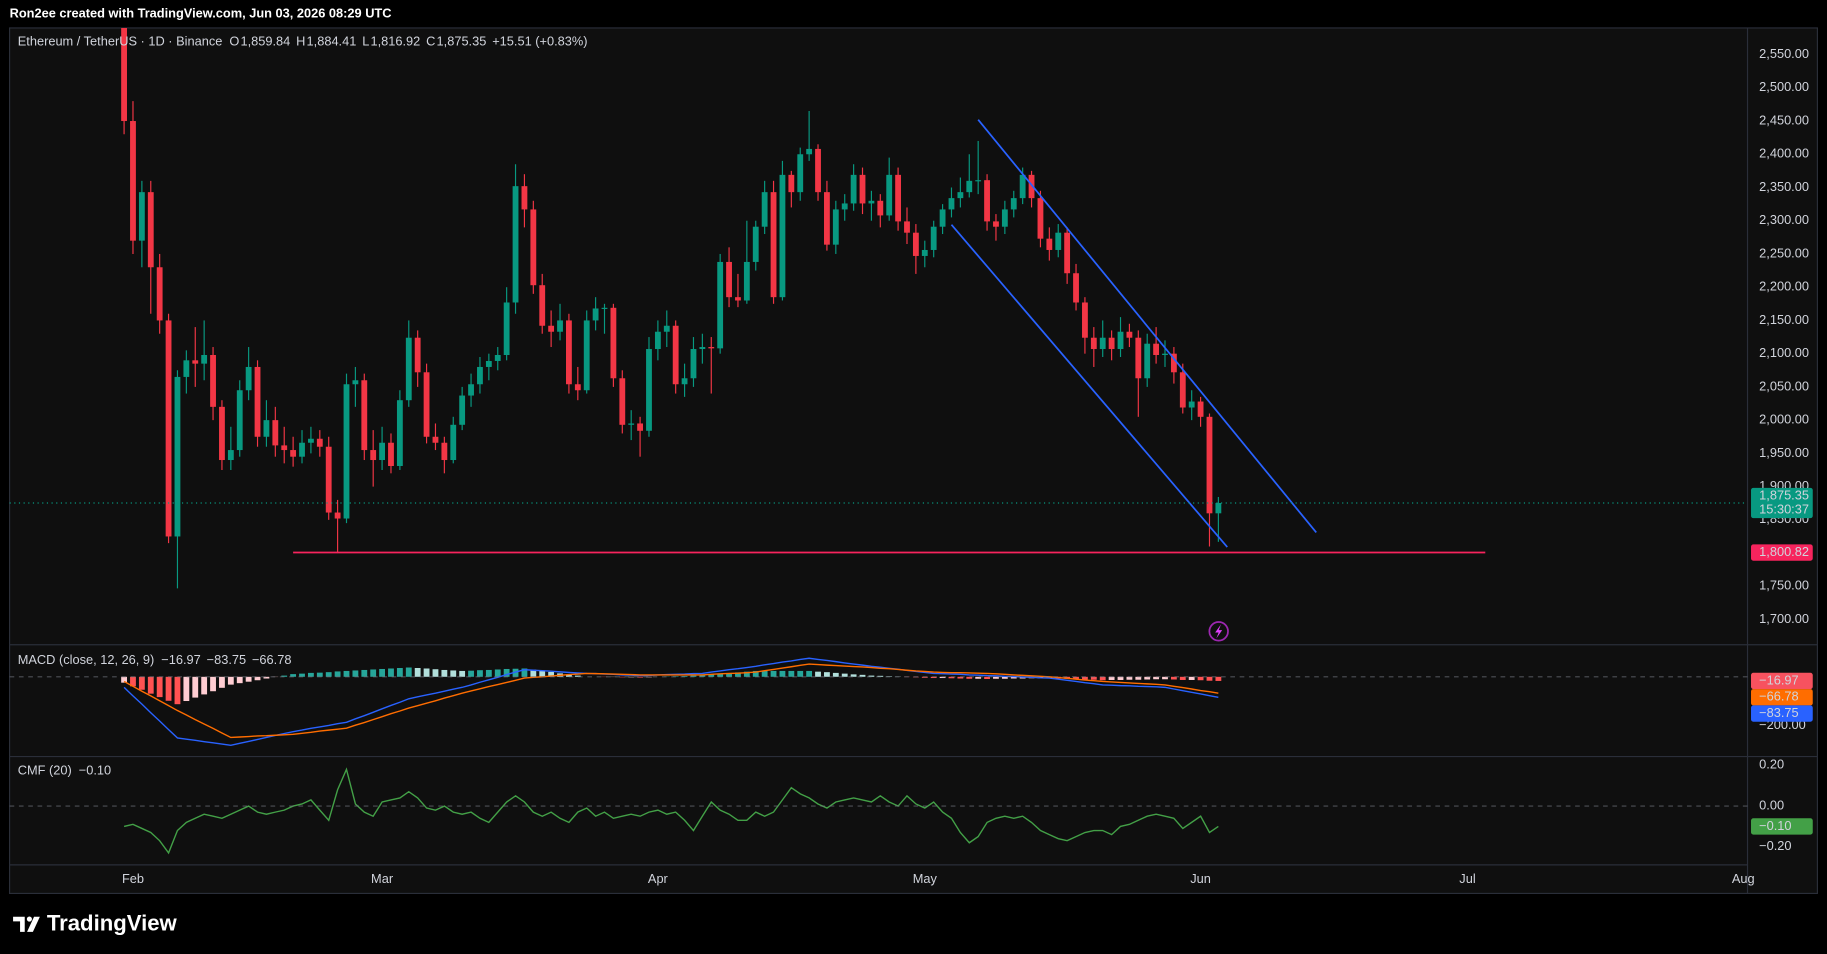  I want to click on cmf-value-label: −0.10, so click(1775, 825).